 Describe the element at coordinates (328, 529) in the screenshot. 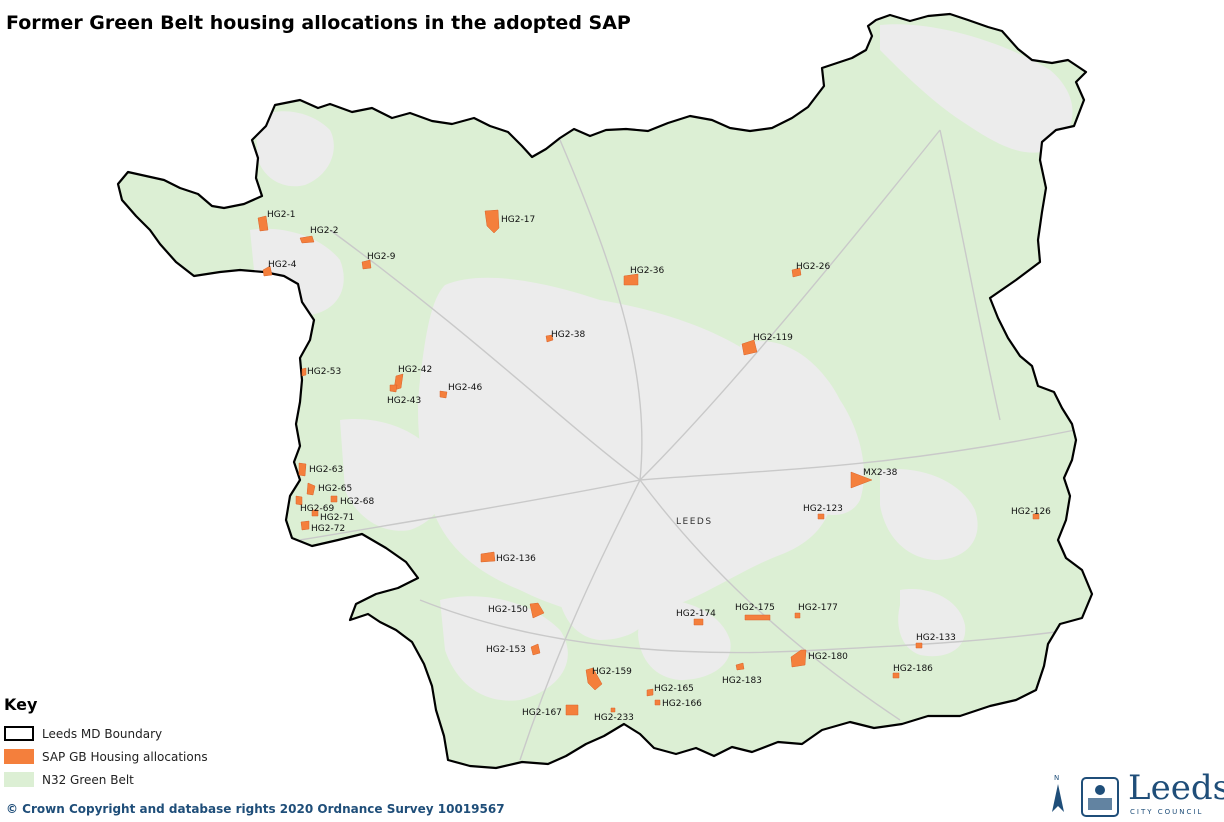

I see `site-label: HG2-72` at that location.